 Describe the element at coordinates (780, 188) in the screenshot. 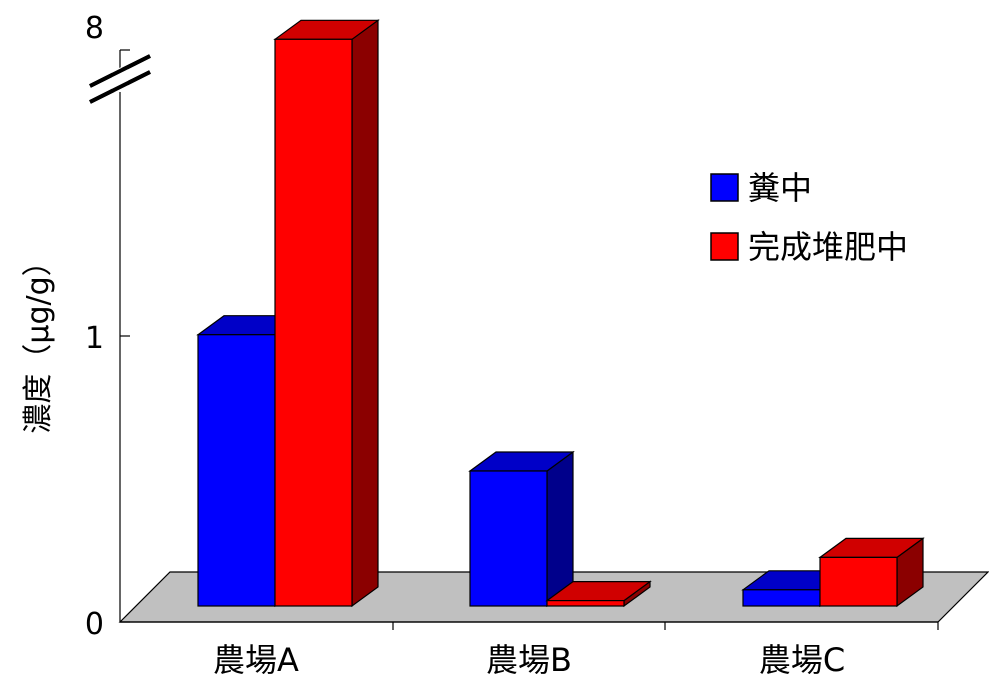

I see `legend-label-feces: 糞中` at that location.